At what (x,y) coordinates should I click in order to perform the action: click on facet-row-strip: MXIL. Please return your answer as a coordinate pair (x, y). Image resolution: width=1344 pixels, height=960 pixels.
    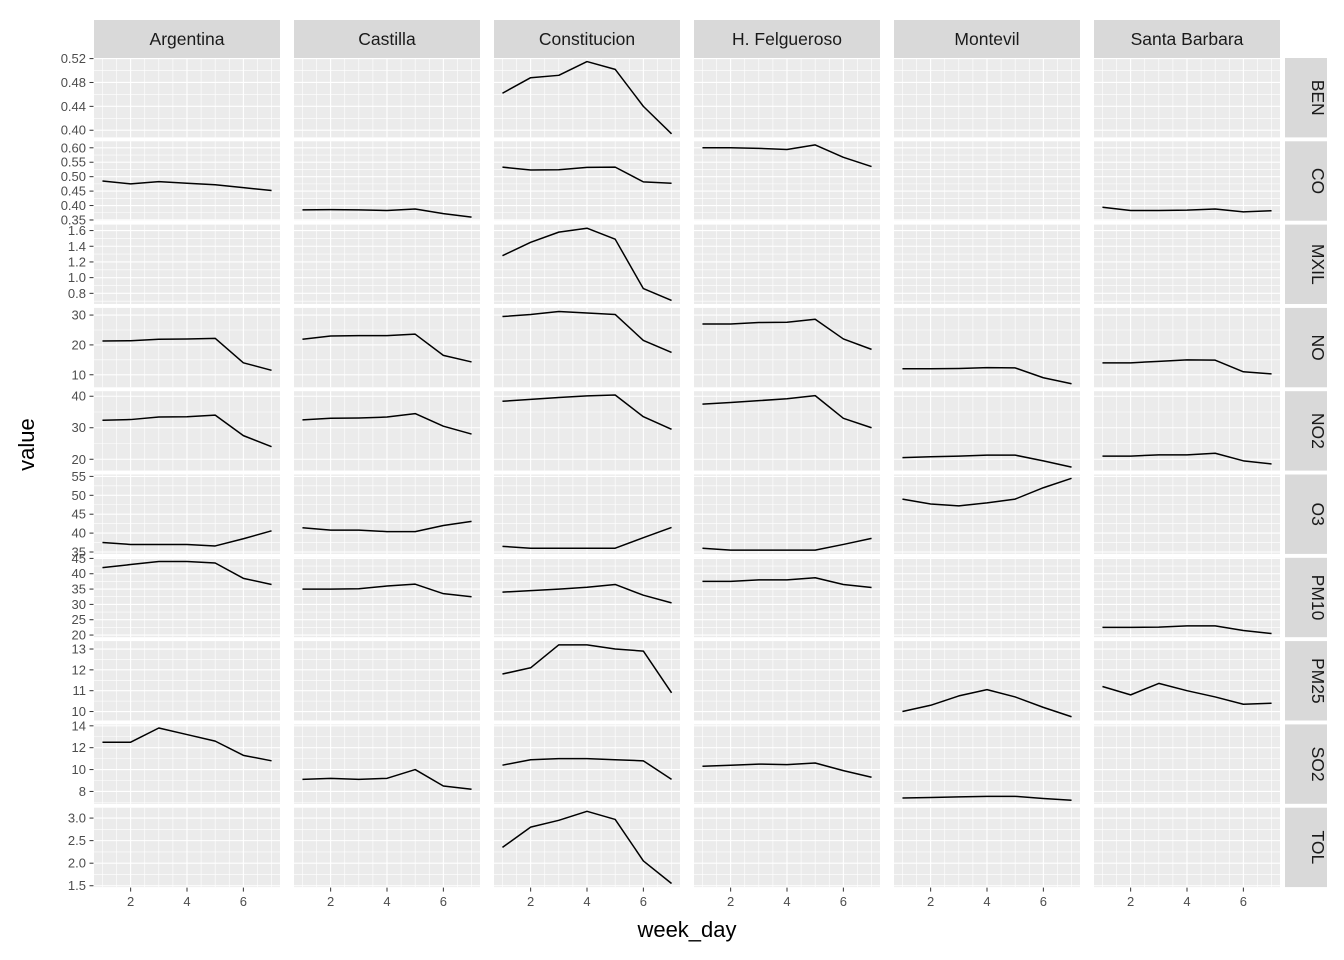
    Looking at the image, I should click on (1306, 264).